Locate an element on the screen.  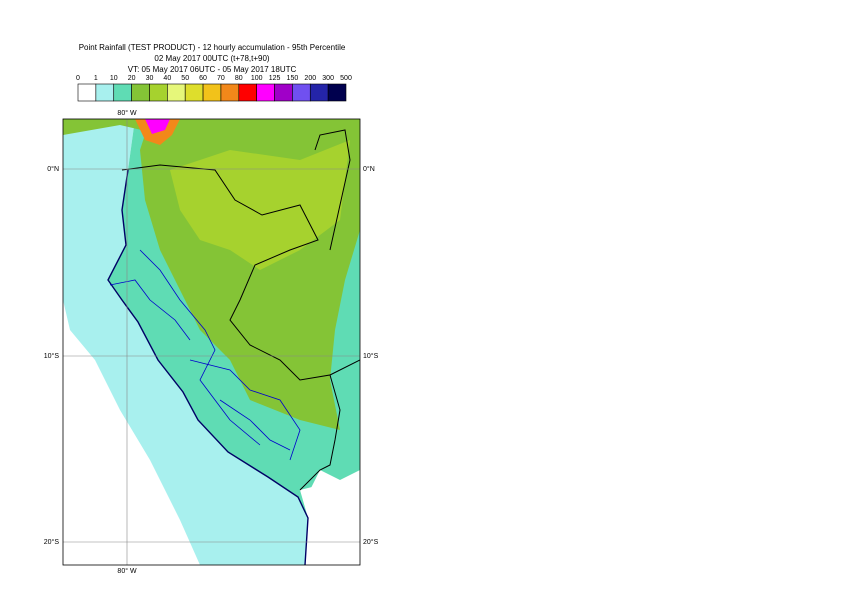
legend-label: 50 is located at coordinates (185, 78).